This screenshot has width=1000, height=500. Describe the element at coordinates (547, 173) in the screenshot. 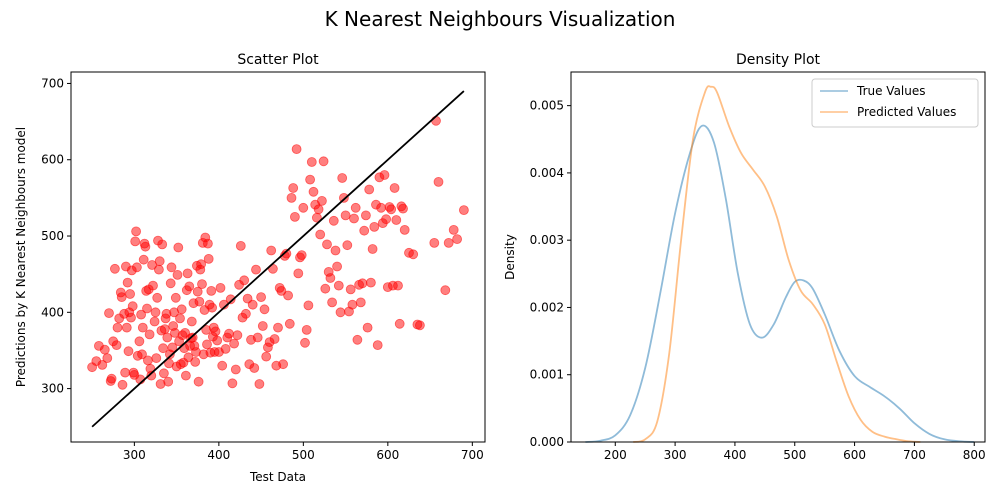

I see `y-tick-label: 0.004` at that location.